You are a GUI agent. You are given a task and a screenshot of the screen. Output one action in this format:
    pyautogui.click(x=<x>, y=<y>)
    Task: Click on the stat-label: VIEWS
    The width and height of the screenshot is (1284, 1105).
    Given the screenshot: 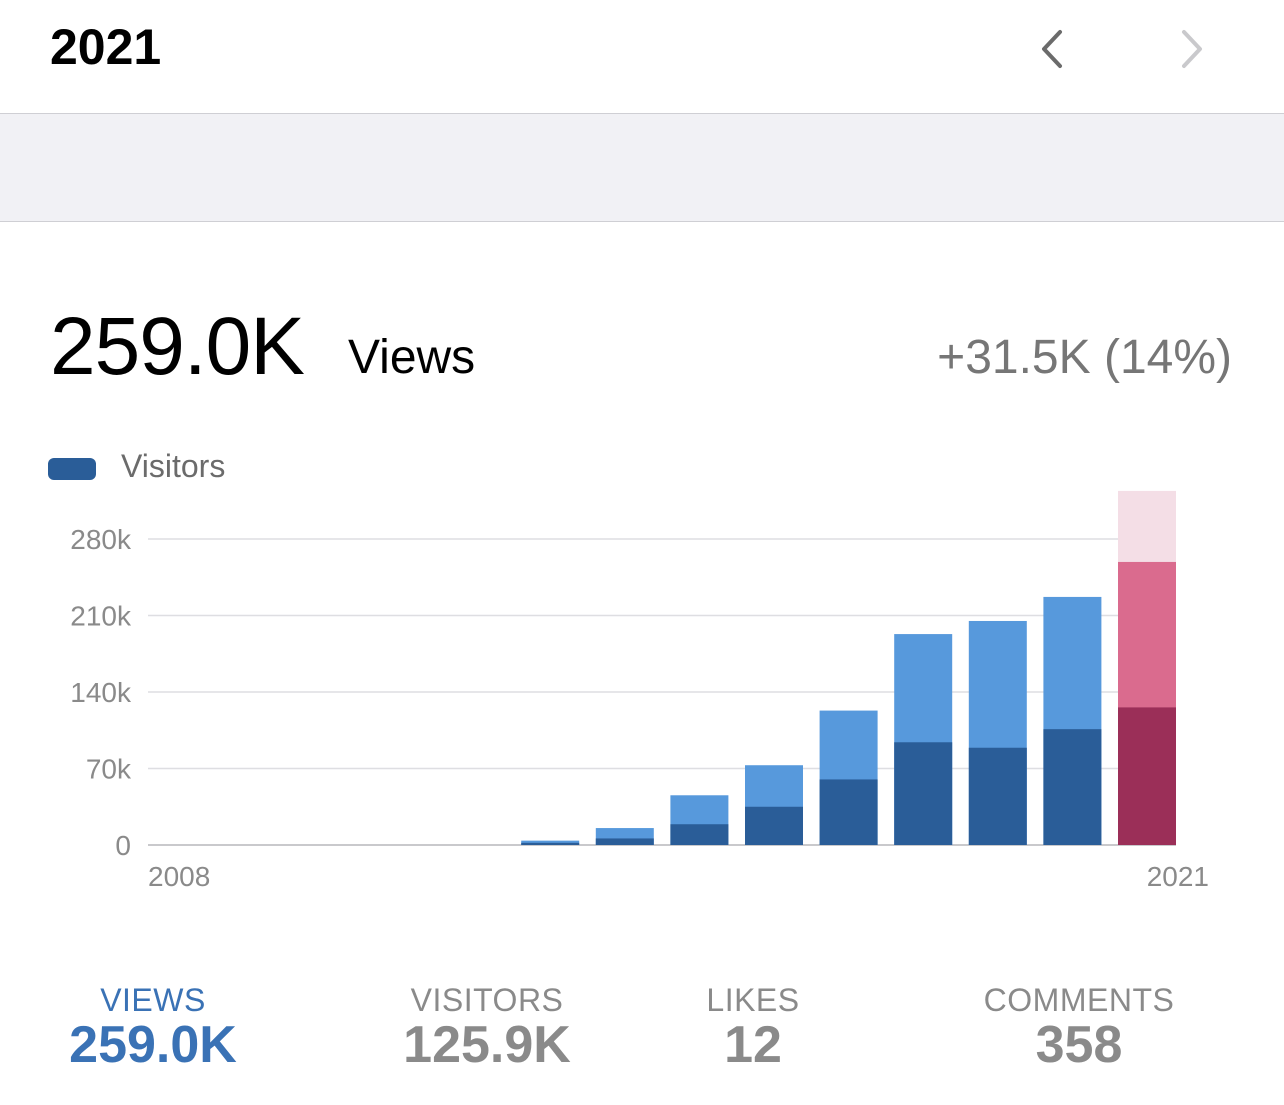 What is the action you would take?
    pyautogui.click(x=153, y=1000)
    